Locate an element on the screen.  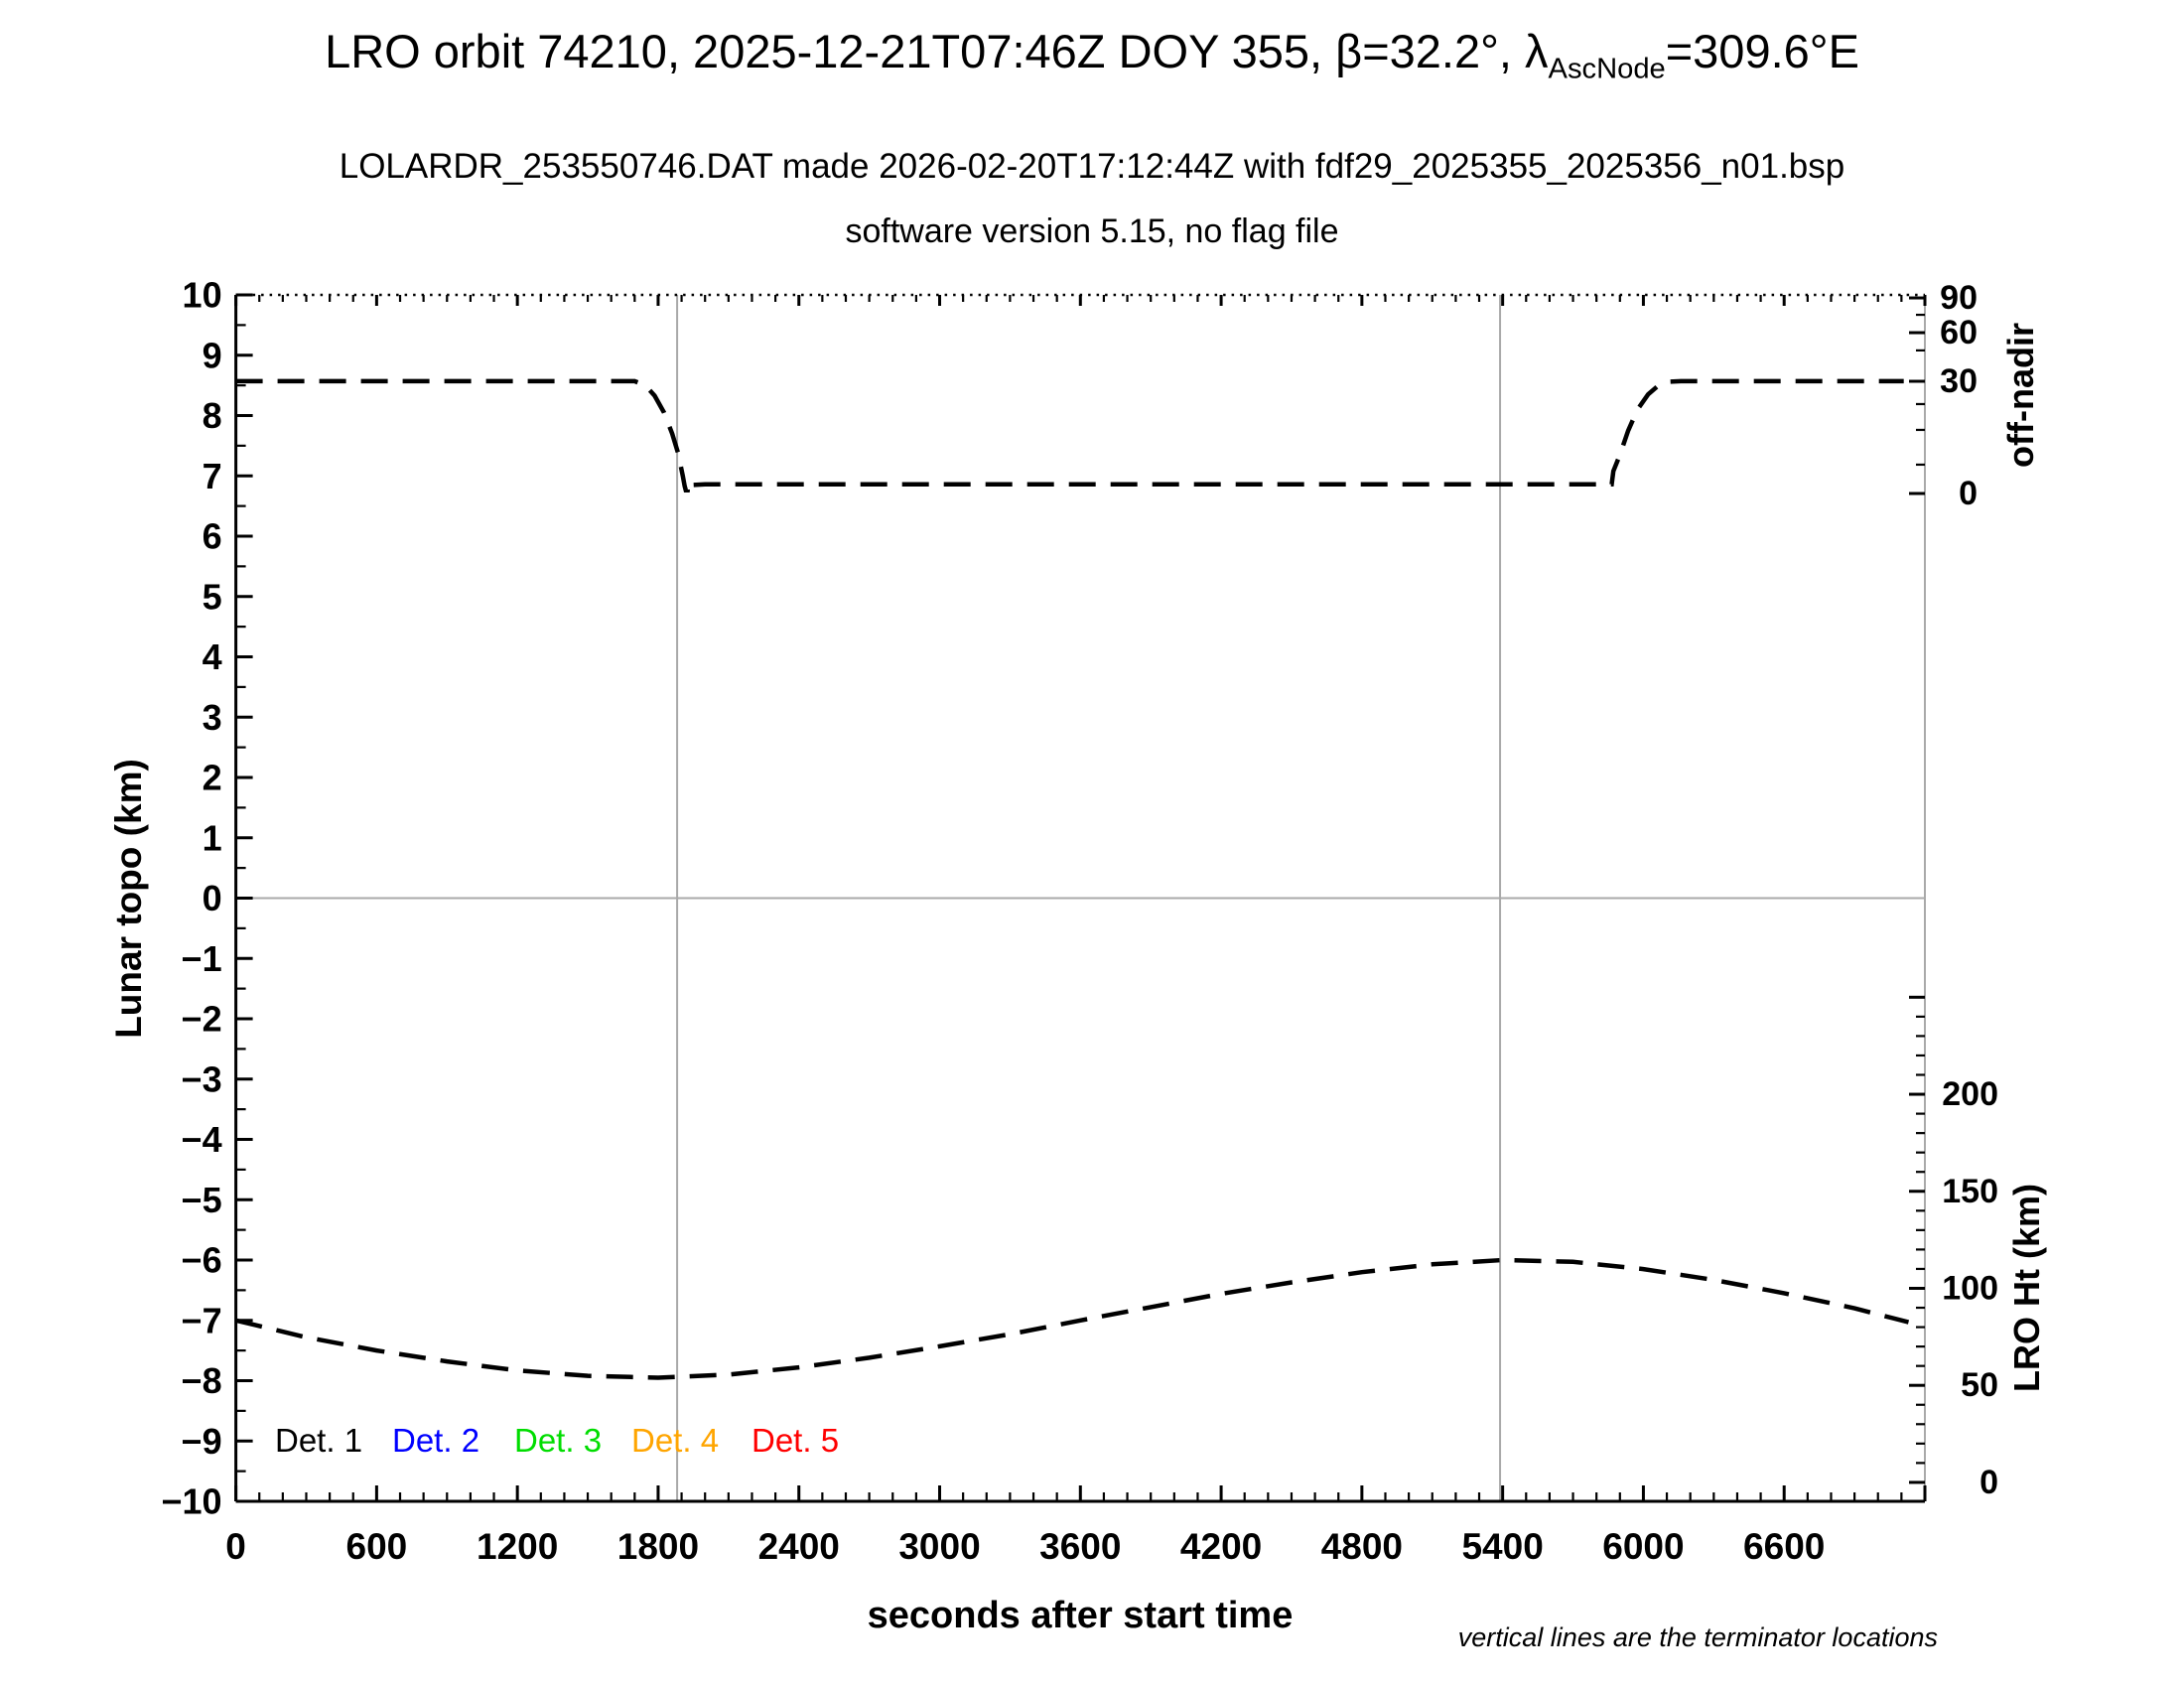
legend-item-det-1: Det. 1 is located at coordinates (319, 1440).